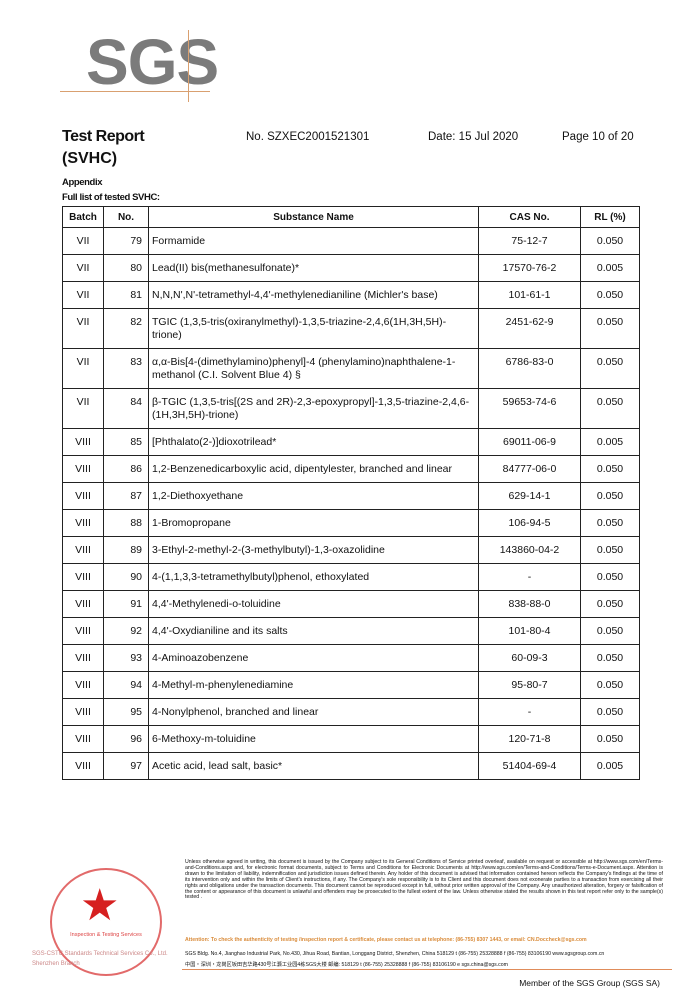  Describe the element at coordinates (313, 604) in the screenshot. I see `substance-cell: 4,4'-Methylenedi-o-toluidine` at that location.